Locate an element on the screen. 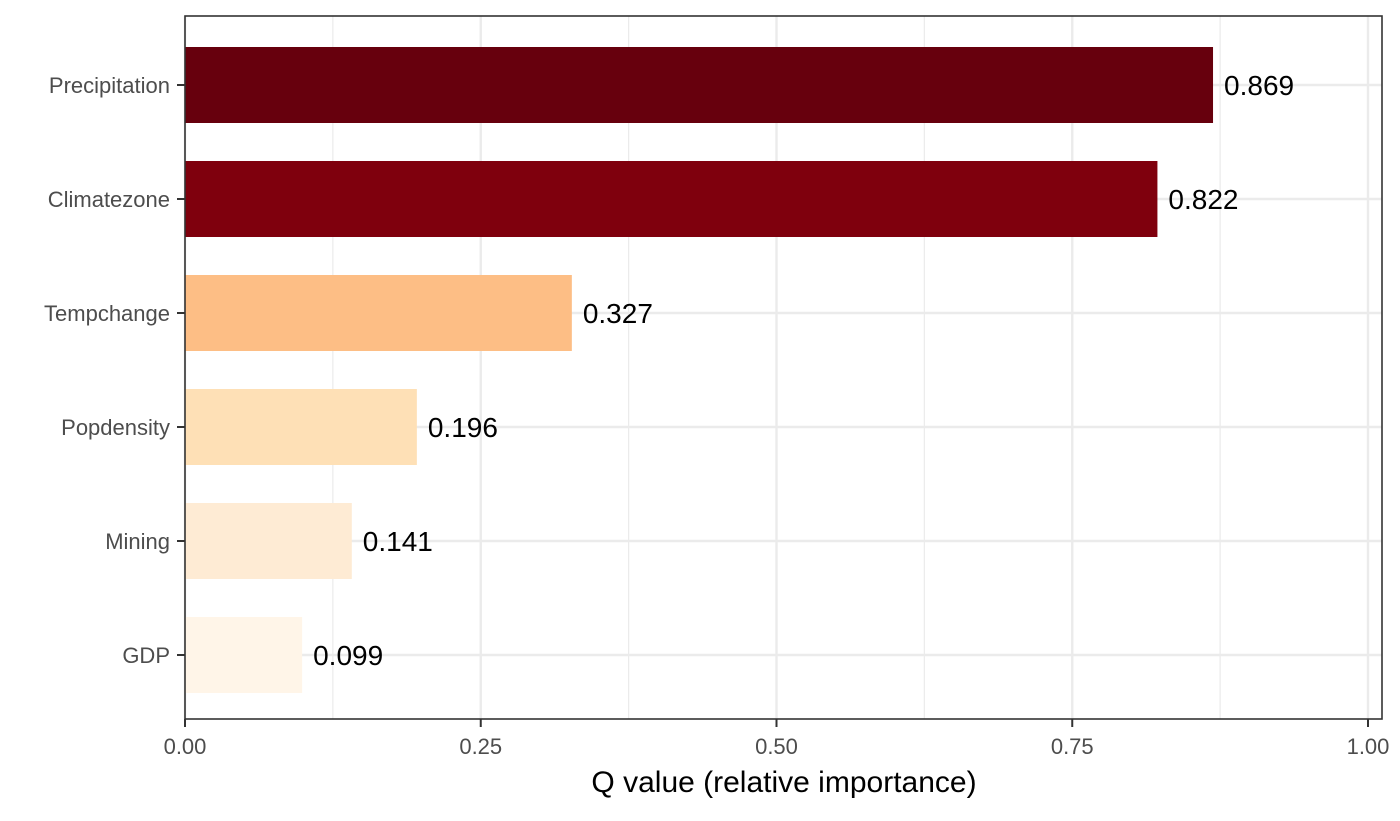  data-label: 0.196 is located at coordinates (463, 427).